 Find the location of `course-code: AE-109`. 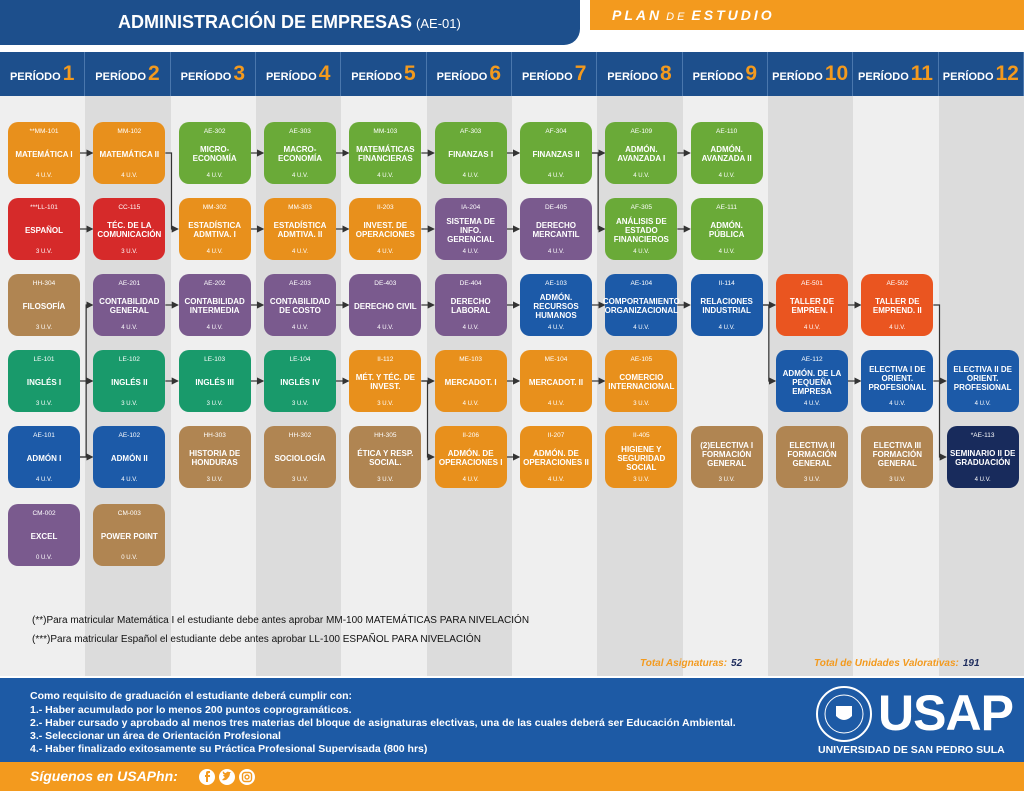

course-code: AE-109 is located at coordinates (641, 131).